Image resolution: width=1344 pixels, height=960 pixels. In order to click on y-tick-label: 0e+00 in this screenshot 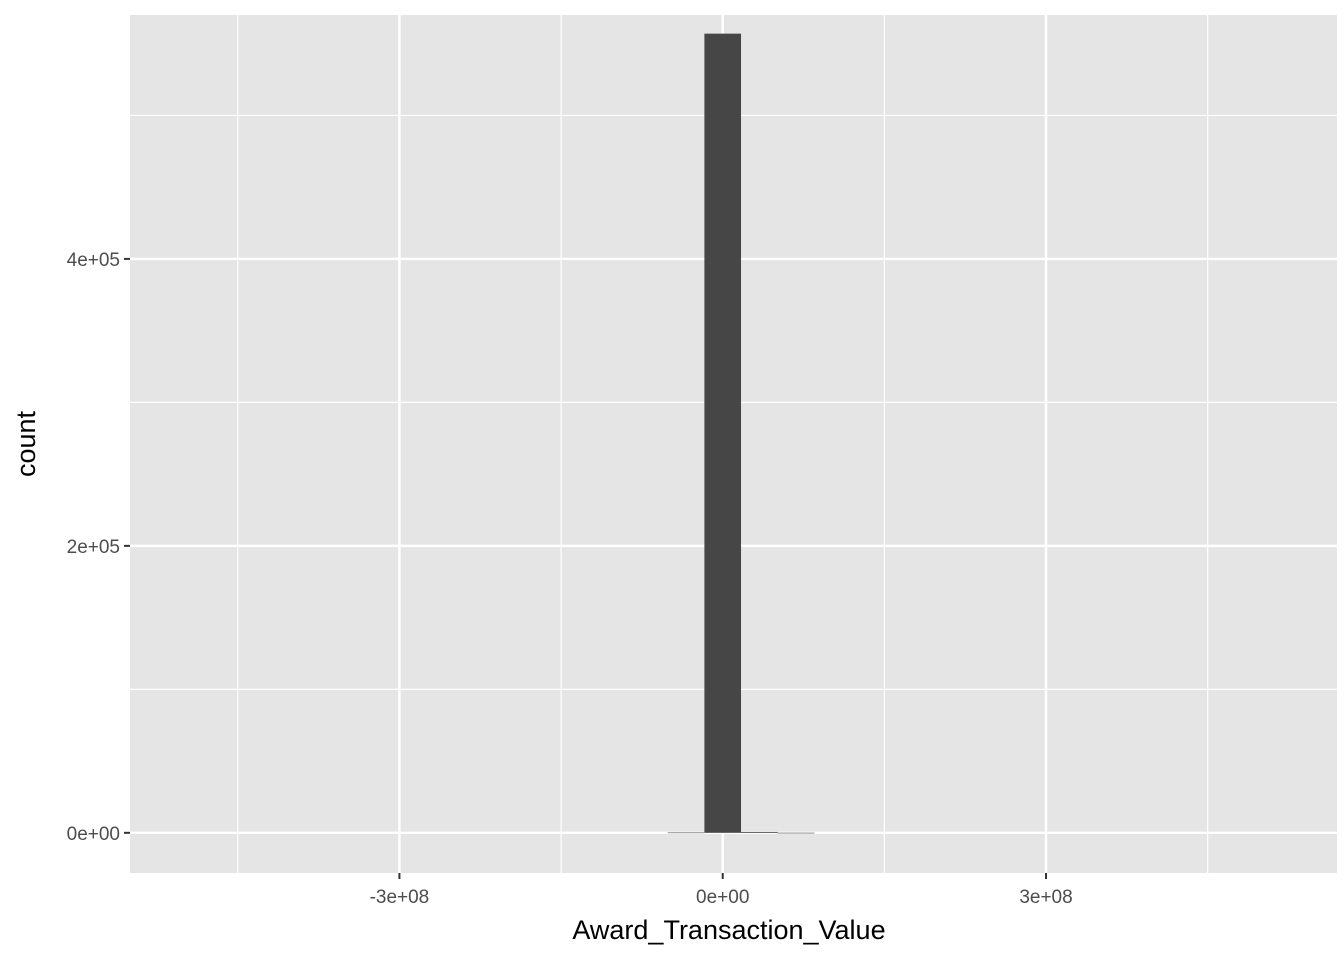, I will do `click(93, 834)`.